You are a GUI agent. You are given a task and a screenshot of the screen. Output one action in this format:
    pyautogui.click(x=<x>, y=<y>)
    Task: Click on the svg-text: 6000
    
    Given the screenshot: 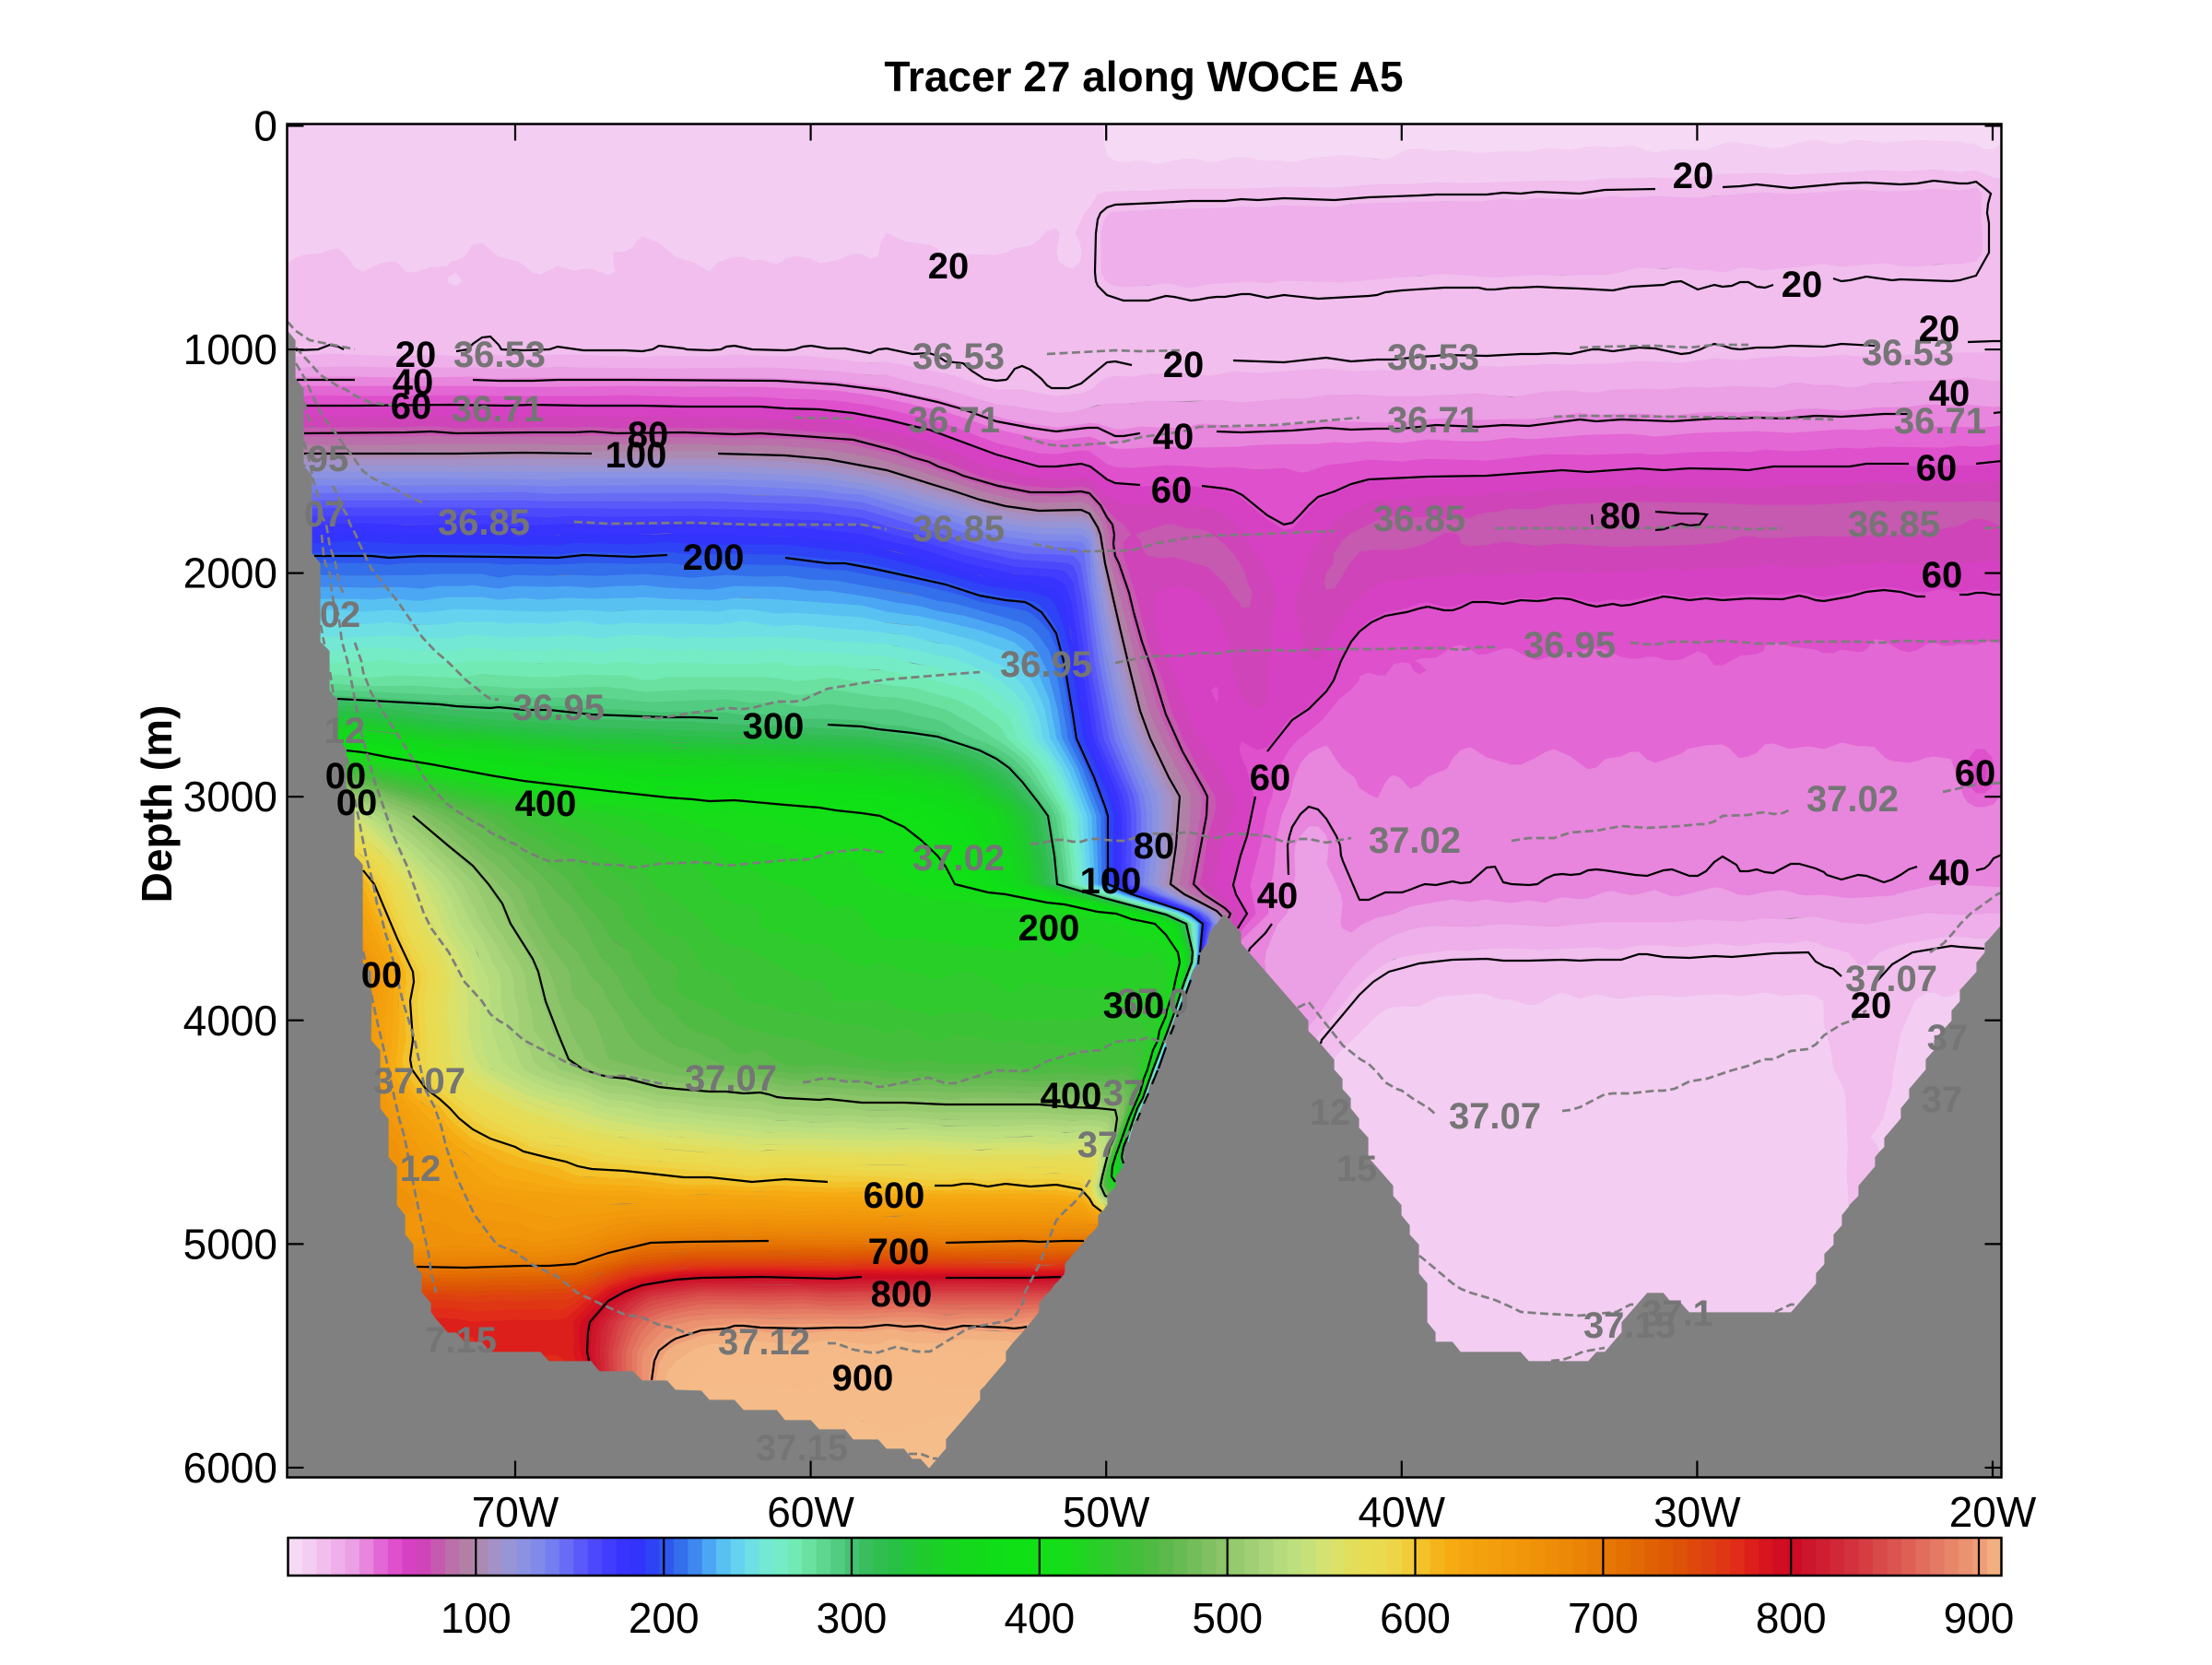 What is the action you would take?
    pyautogui.click(x=230, y=1468)
    